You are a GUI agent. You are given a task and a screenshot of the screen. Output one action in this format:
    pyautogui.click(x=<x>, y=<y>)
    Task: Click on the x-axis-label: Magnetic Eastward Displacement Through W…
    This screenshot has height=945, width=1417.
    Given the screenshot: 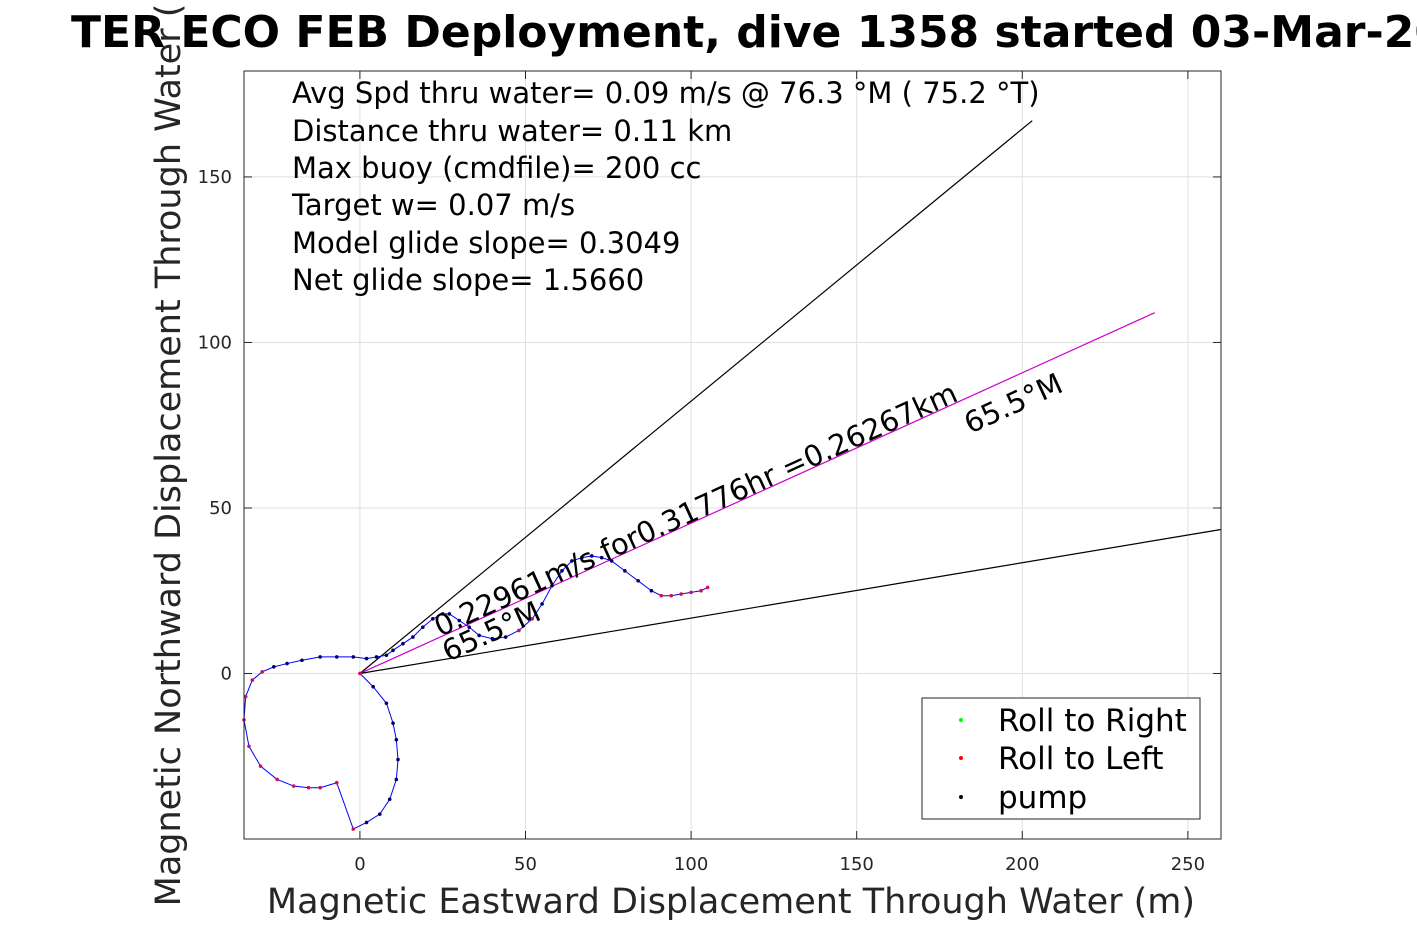 What is the action you would take?
    pyautogui.click(x=731, y=902)
    